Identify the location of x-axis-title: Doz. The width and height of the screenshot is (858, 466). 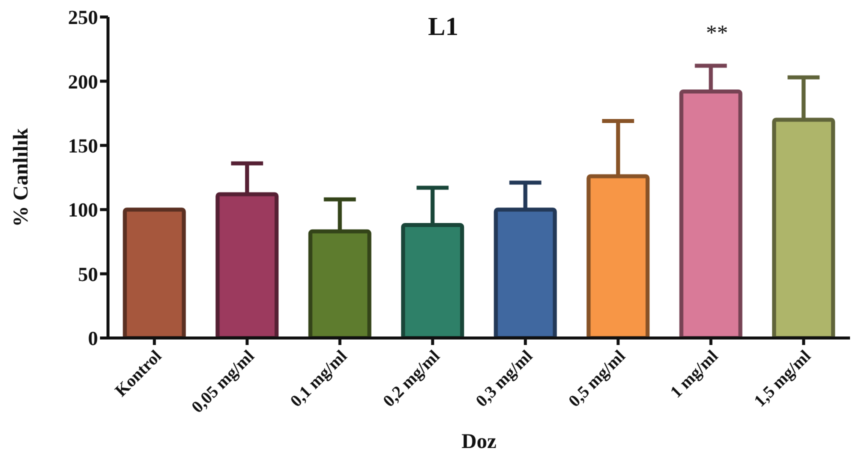
(479, 441).